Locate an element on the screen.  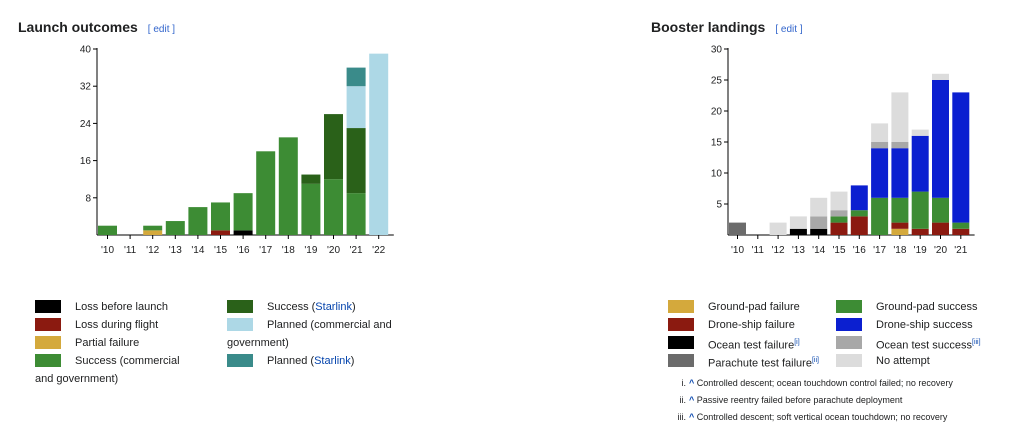
footnote-ref-link: [iii] is located at coordinates (976, 342).